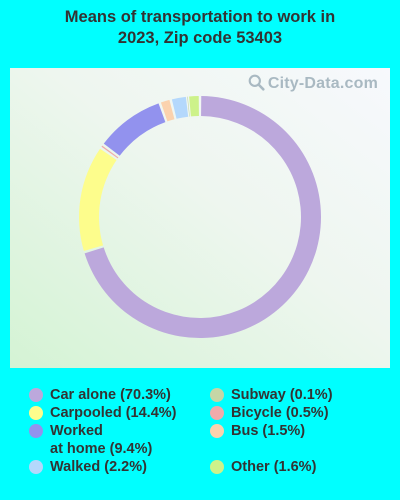 Image resolution: width=400 pixels, height=500 pixels. I want to click on legend-item: Bus (1.5%), so click(257, 431).